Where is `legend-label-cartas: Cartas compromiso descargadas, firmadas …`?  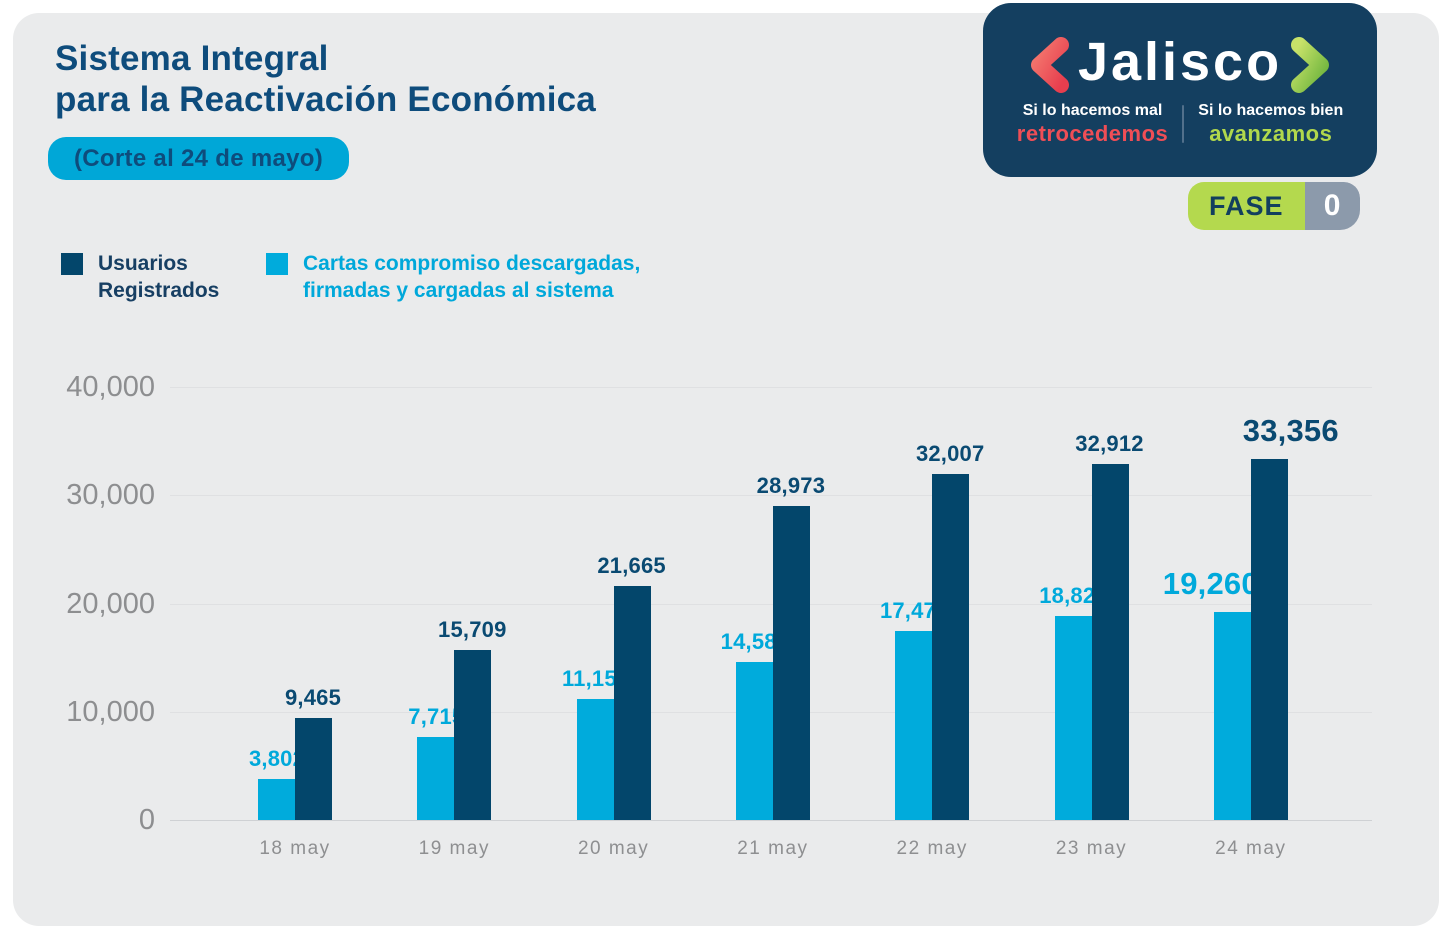
legend-label-cartas: Cartas compromiso descargadas, firmadas … is located at coordinates (471, 277).